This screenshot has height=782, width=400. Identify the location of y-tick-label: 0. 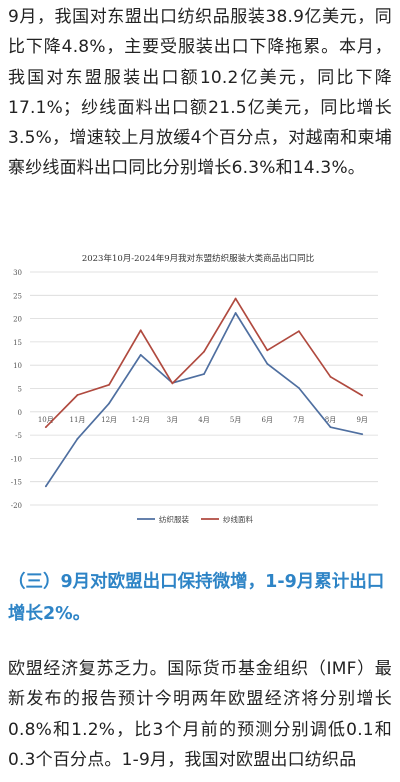
(20, 413).